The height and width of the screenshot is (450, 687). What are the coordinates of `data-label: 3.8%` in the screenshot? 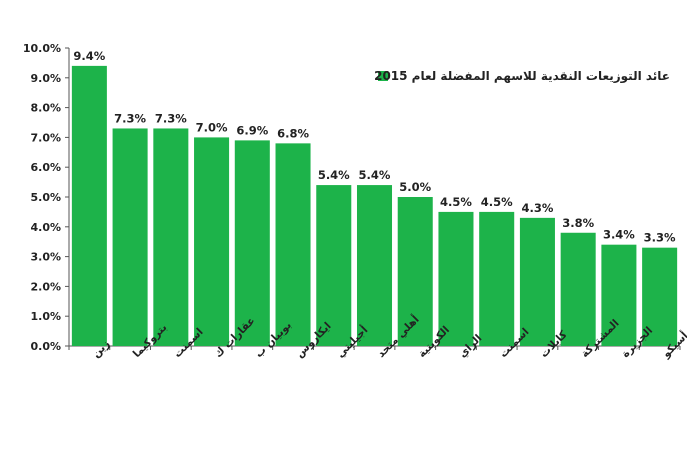 It's located at (578, 223).